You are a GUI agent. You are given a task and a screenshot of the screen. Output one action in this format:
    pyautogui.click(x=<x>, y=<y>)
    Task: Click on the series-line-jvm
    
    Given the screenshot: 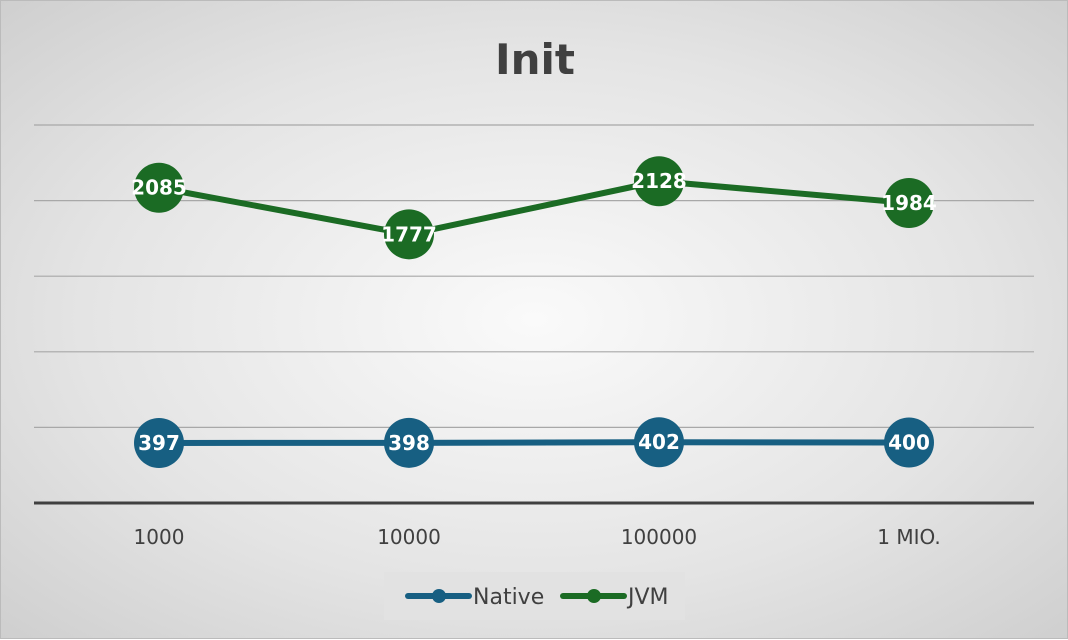 What is the action you would take?
    pyautogui.click(x=534, y=208)
    